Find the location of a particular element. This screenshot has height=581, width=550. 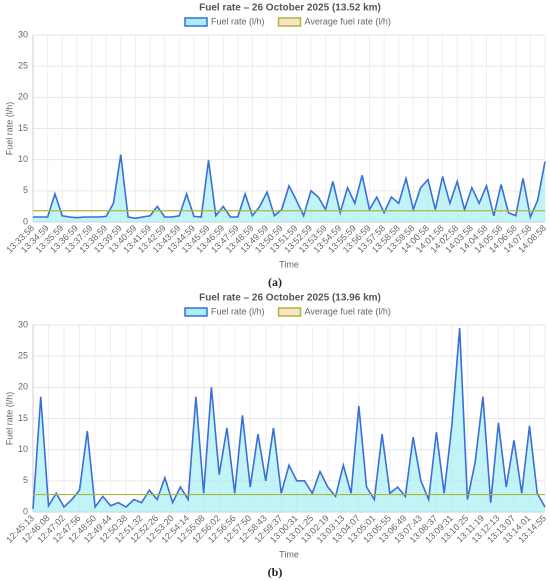

chart-title: Fuel rate – 26 October 2025 (13.96 km) is located at coordinates (290, 298).